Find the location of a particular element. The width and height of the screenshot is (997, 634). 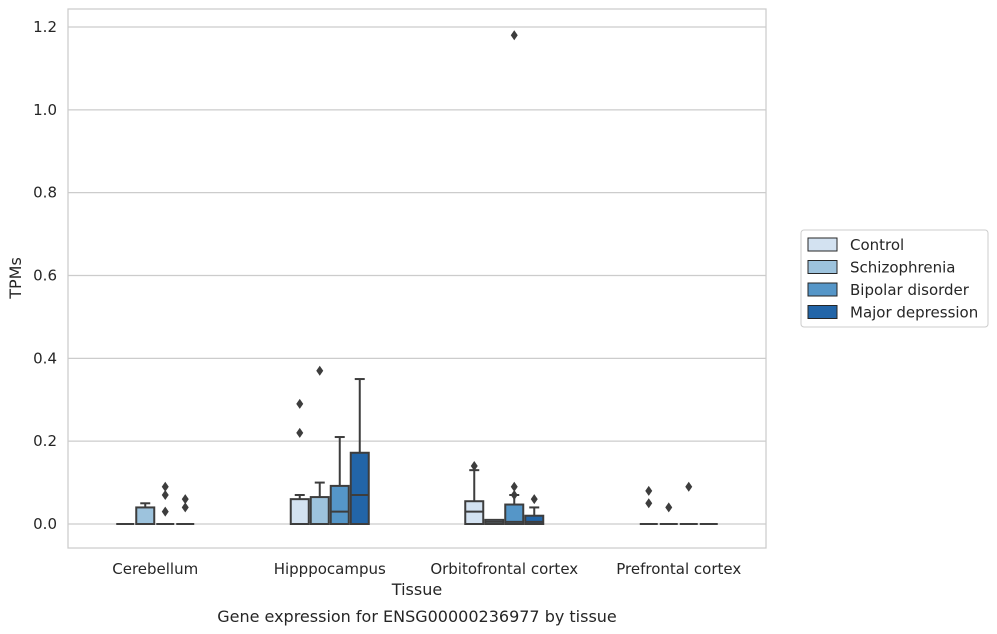

box-hipppocampus-control is located at coordinates (299, 461).